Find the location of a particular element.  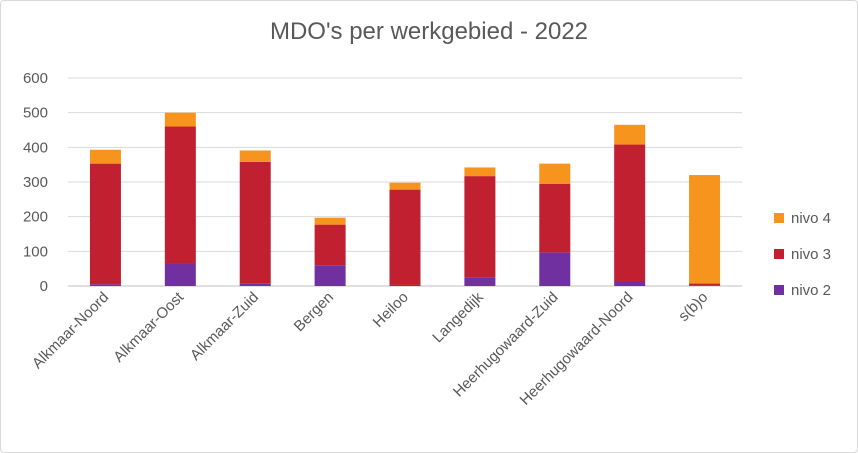

x-tick-label: Alkmaar-Oost is located at coordinates (148, 326).